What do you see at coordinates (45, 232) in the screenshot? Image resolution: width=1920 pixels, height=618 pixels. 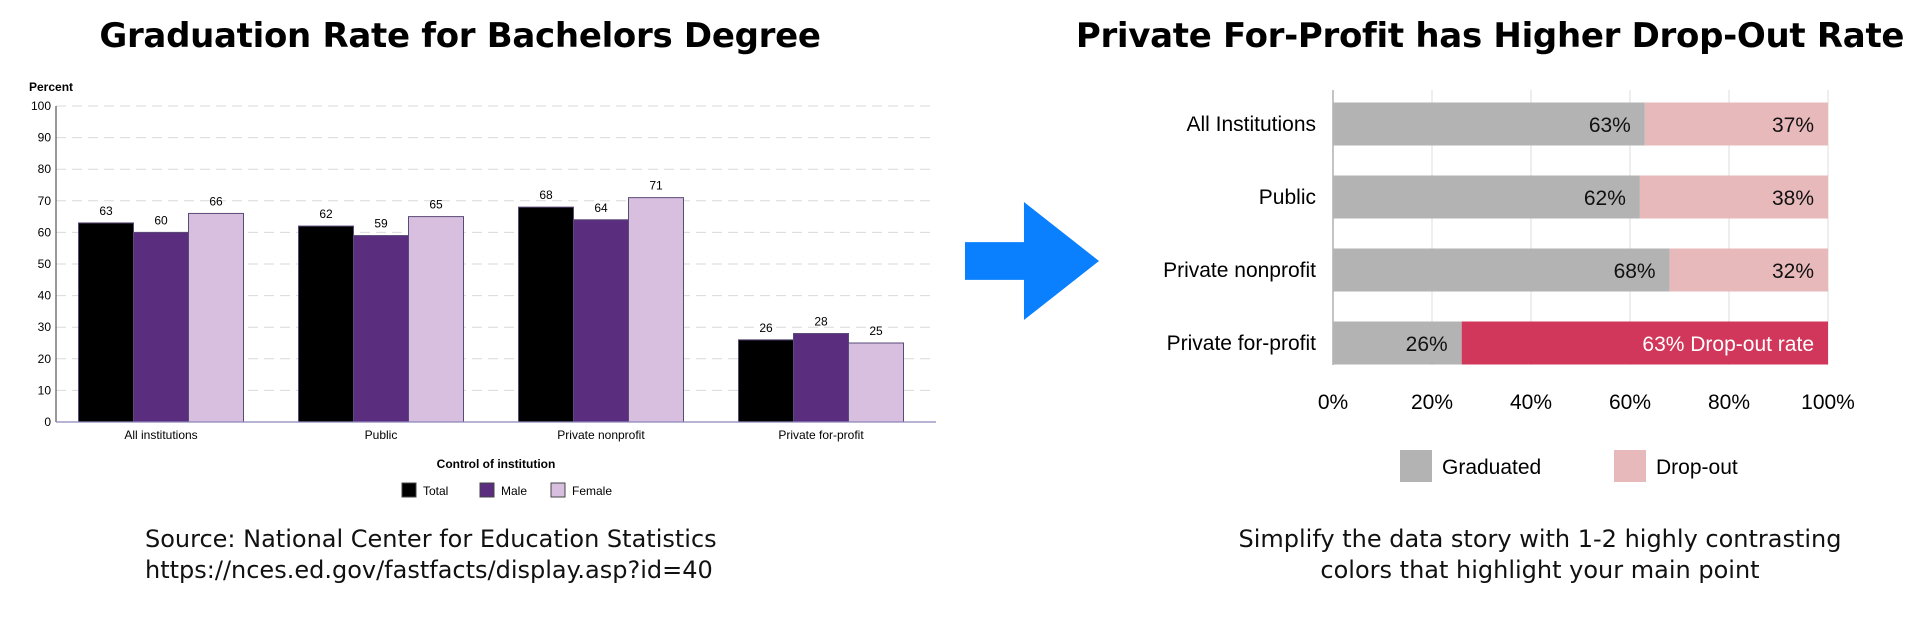 I see `y-tick-label: 60` at bounding box center [45, 232].